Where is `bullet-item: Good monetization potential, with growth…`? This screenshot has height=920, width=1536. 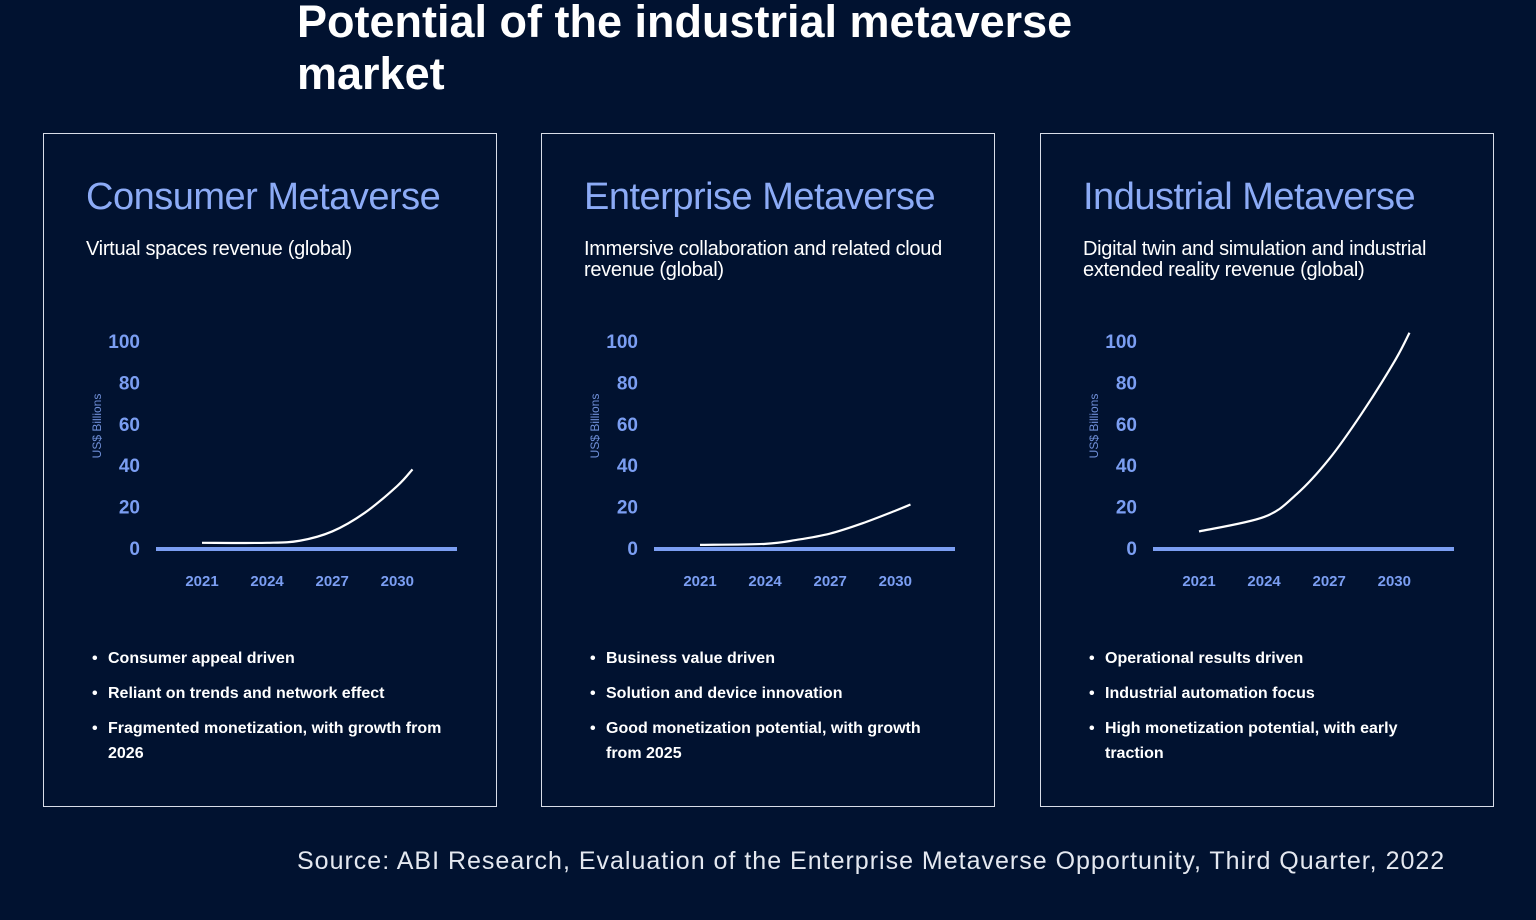
bullet-item: Good monetization potential, with growth… is located at coordinates (770, 741).